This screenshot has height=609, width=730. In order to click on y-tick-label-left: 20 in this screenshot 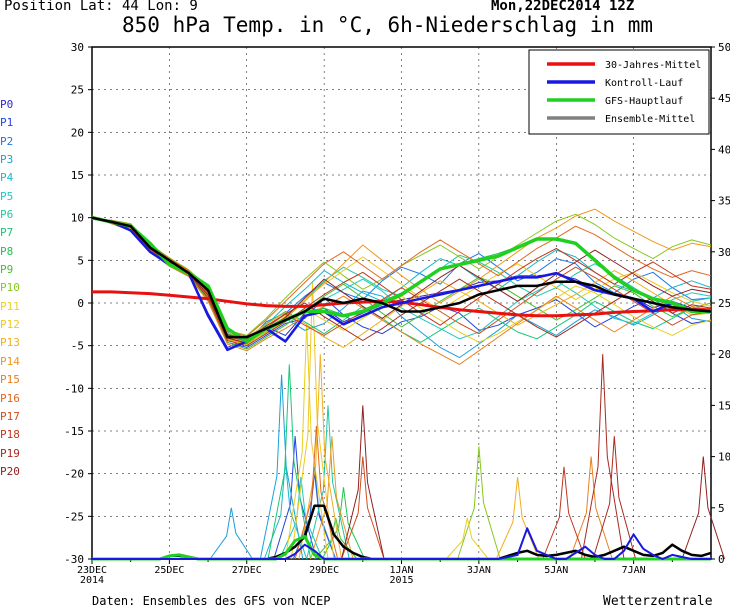, I will do `click(77, 132)`.